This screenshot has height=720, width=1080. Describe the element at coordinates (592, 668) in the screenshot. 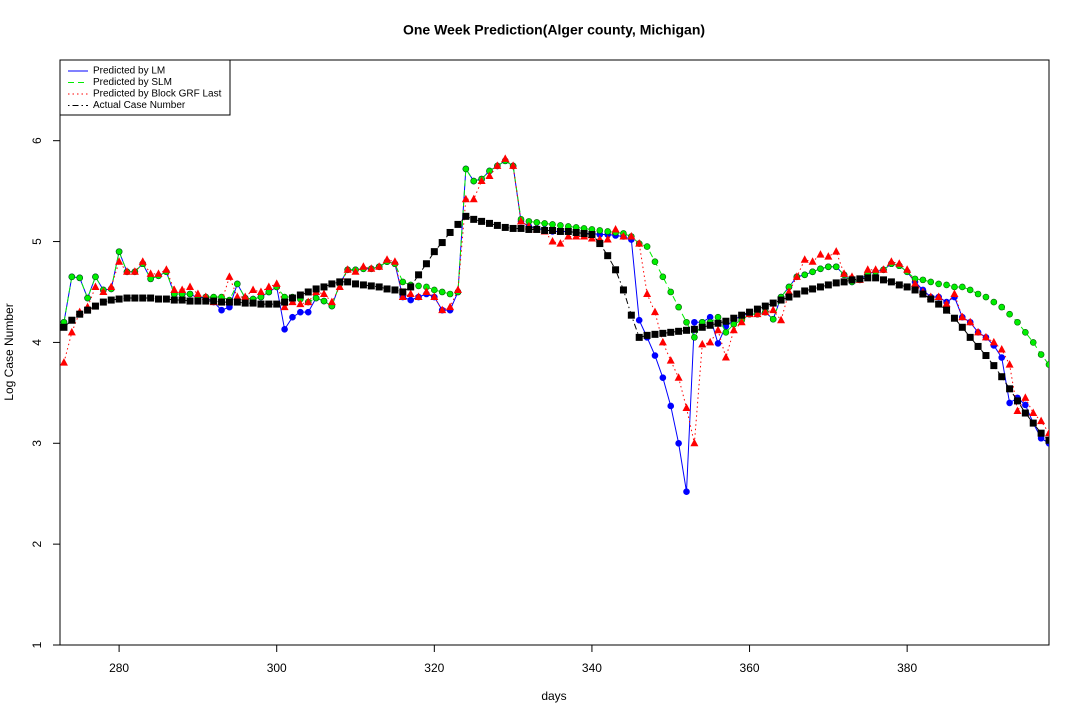

I see `x-tick-label: 340` at that location.